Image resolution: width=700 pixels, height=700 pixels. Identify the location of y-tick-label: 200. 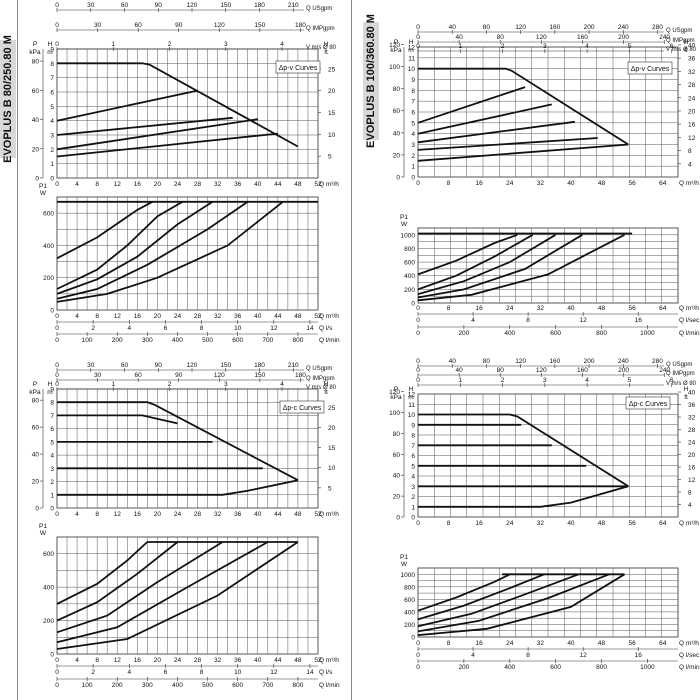
(409, 290).